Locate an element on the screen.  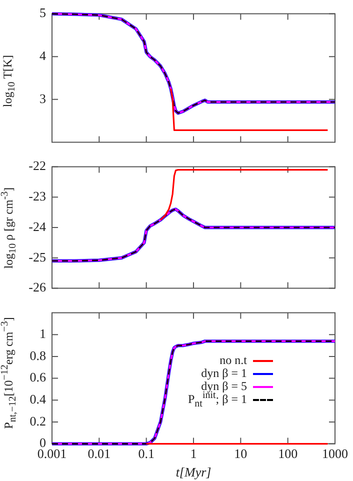
x-tick-label: 1 is located at coordinates (193, 454).